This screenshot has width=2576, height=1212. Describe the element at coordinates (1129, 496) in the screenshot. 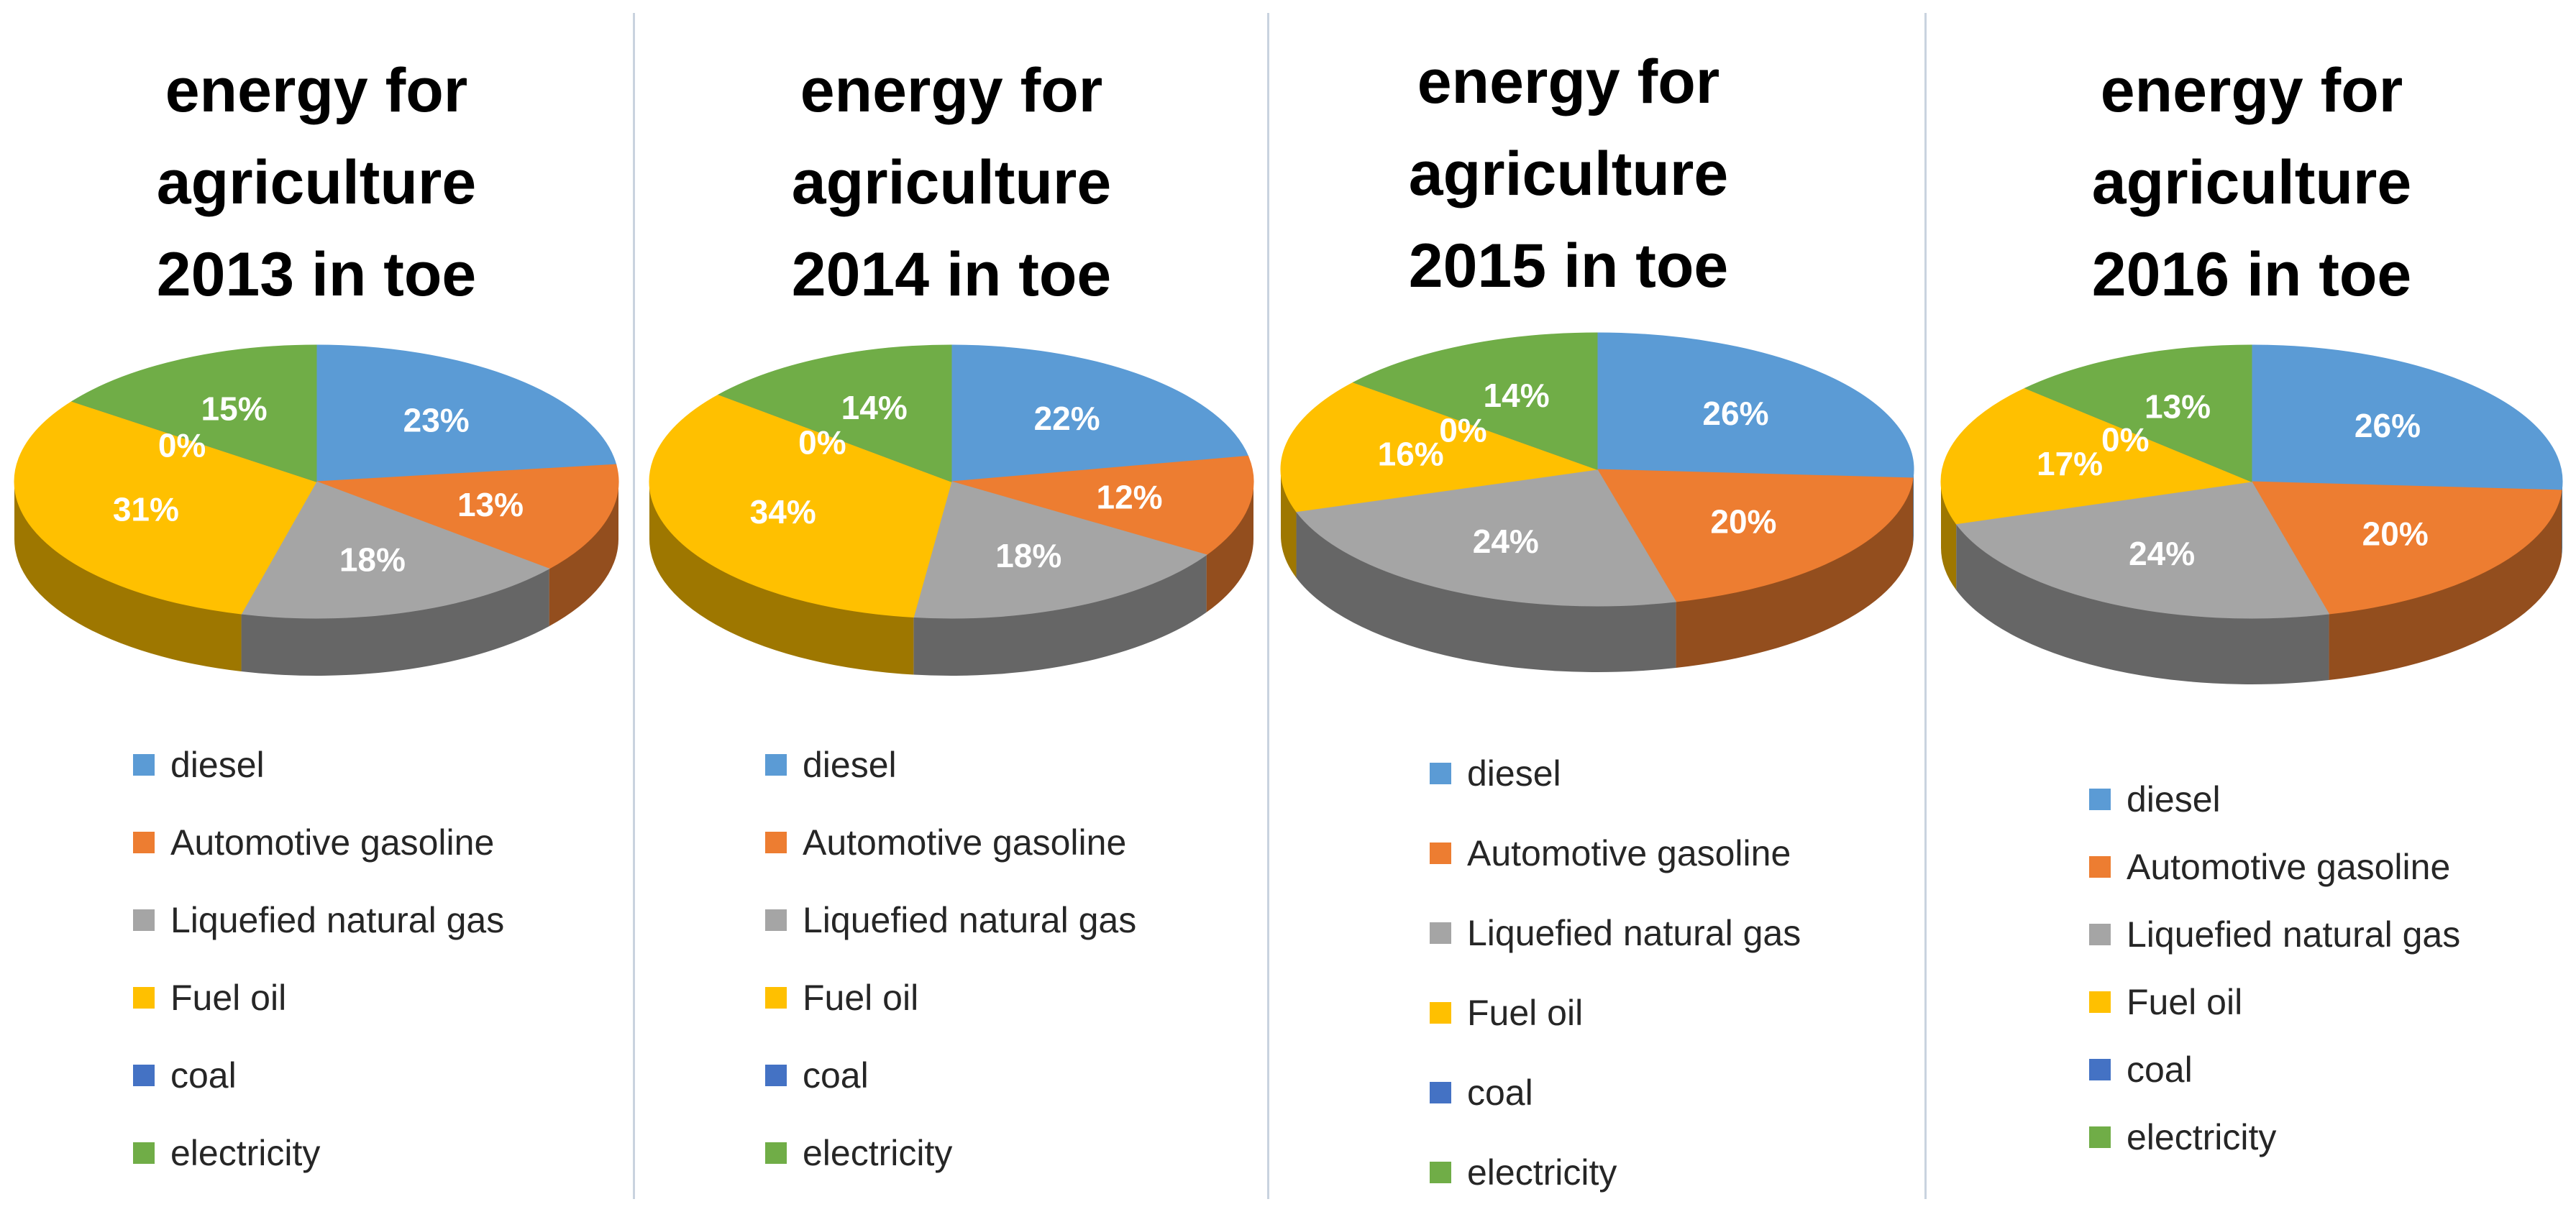

I see `data-label-automotive-gasoline: 12%` at that location.